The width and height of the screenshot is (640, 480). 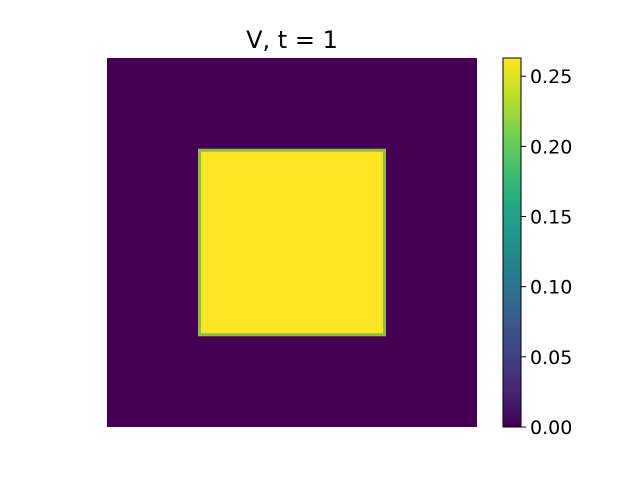 I want to click on colorbar-tick-label: 0.10, so click(x=551, y=288).